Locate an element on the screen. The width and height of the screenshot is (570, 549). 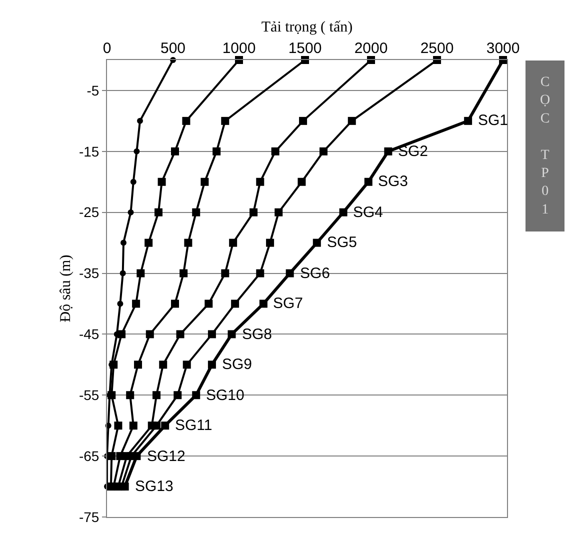
y-axis-title: Độ sâu (m) is located at coordinates (66, 288).